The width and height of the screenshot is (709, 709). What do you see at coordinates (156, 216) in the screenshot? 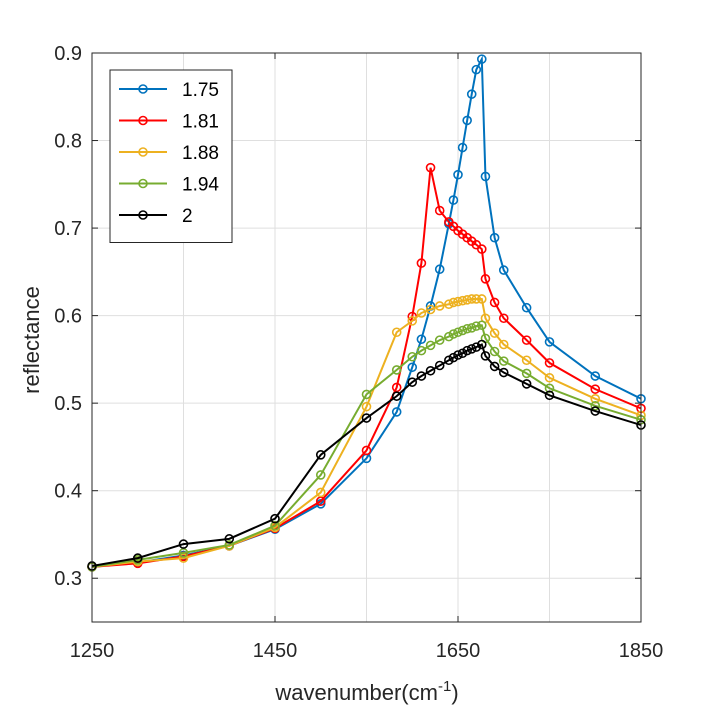
I see `legend-item: 2` at bounding box center [156, 216].